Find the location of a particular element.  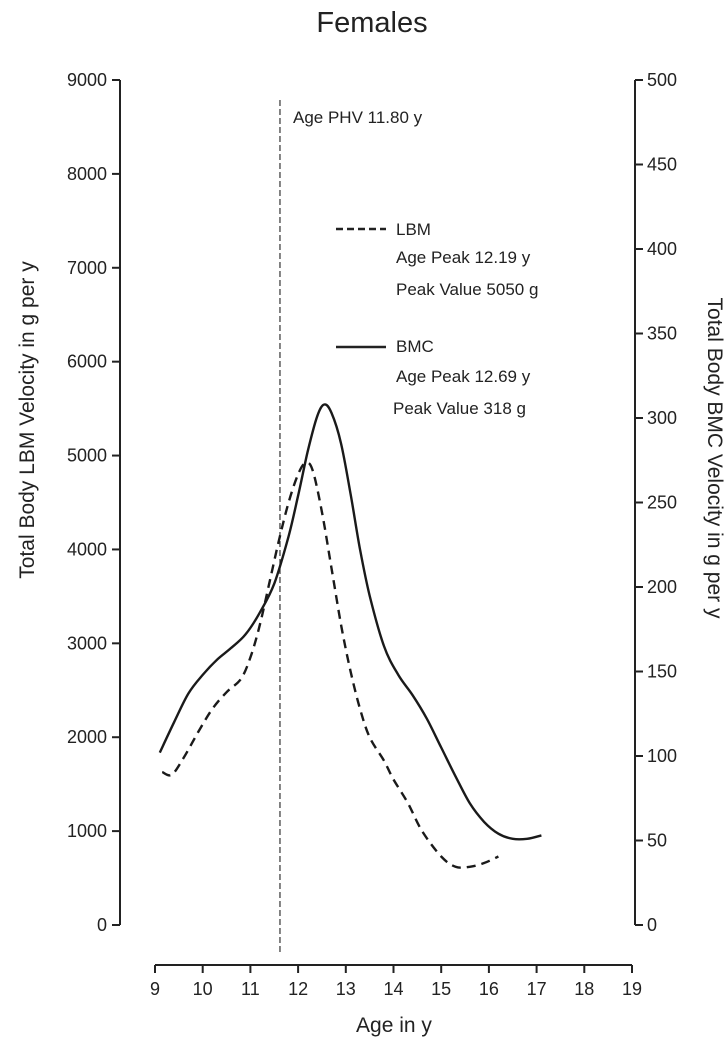

y-right-tick-label: 350 is located at coordinates (662, 334).